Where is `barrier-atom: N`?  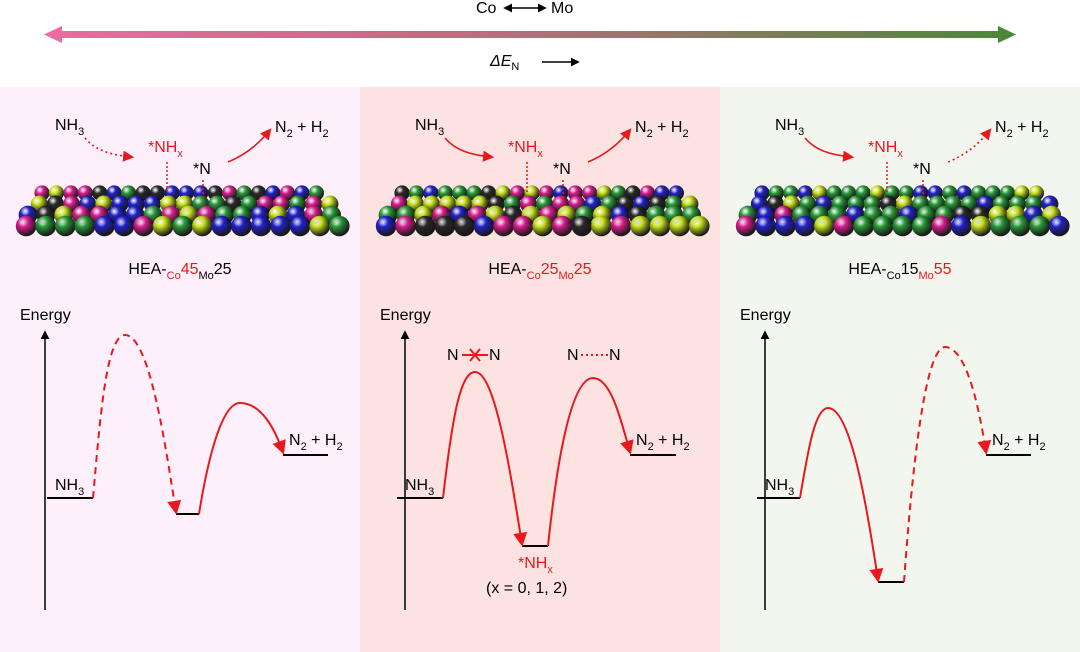
barrier-atom: N is located at coordinates (615, 355).